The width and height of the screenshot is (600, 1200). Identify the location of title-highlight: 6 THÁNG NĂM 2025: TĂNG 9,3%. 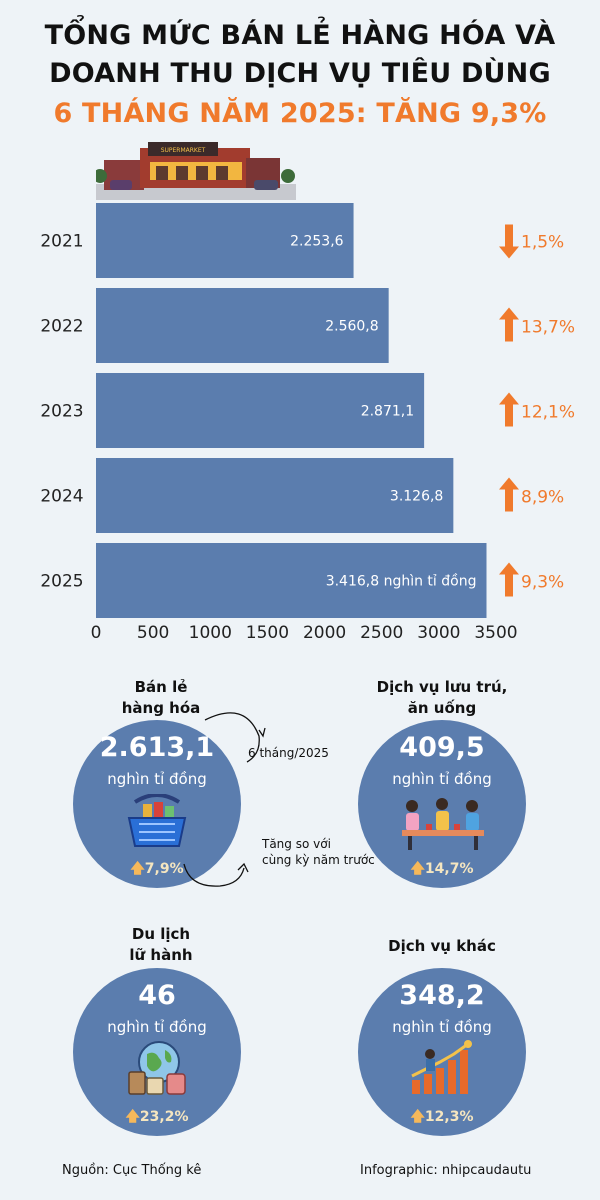
(300, 113).